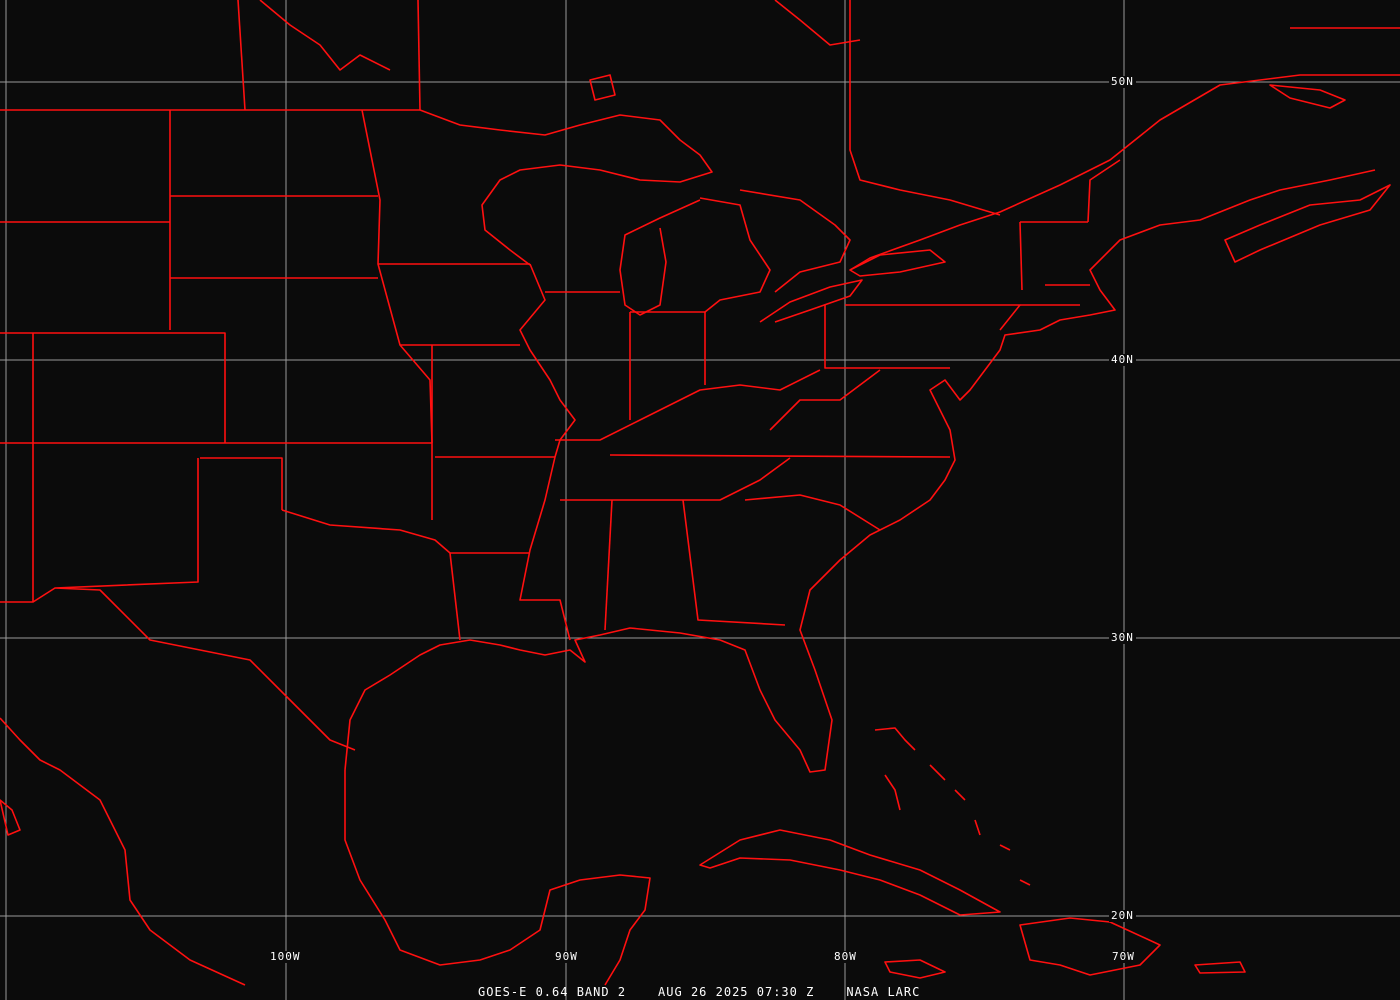 This screenshot has width=1400, height=1000. Describe the element at coordinates (682, 198) in the screenshot. I see `great-lakes` at that location.